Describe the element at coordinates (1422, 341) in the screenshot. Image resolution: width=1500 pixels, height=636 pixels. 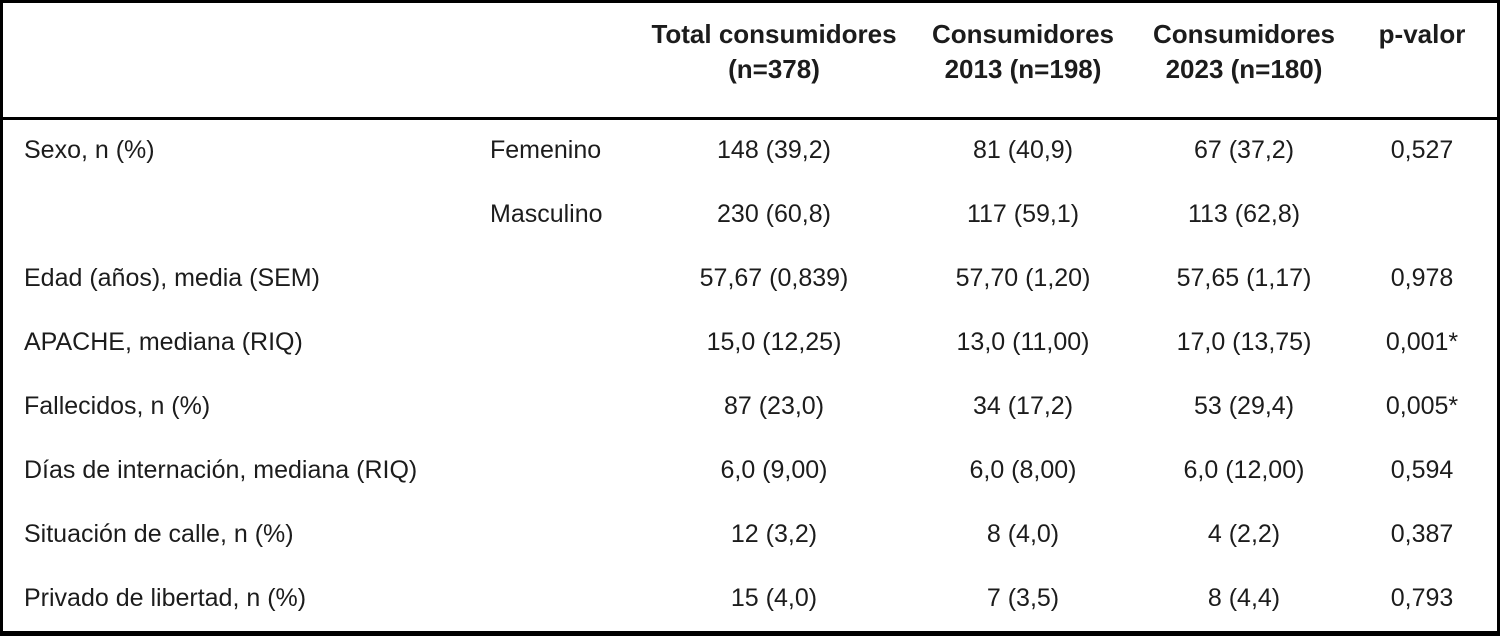
I see `cell-p-value: 0,001*` at that location.